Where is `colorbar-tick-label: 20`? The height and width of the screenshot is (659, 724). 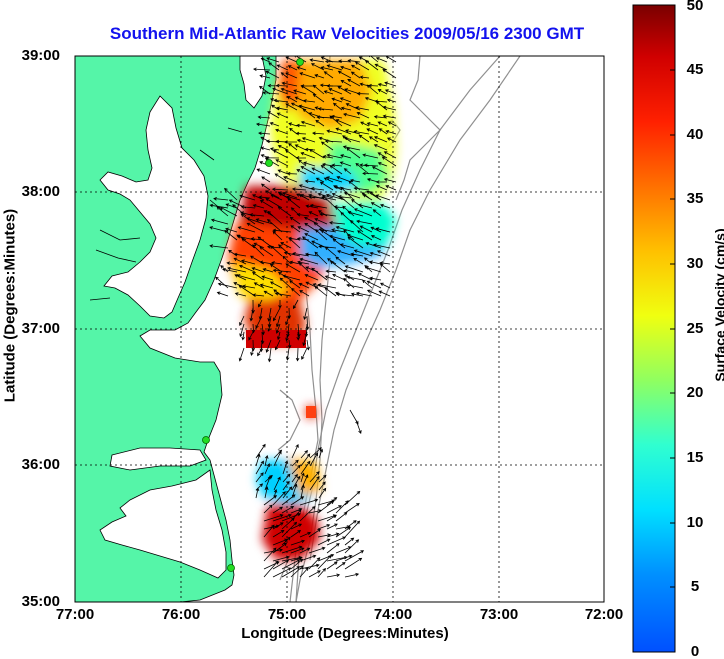 colorbar-tick-label: 20 is located at coordinates (695, 392).